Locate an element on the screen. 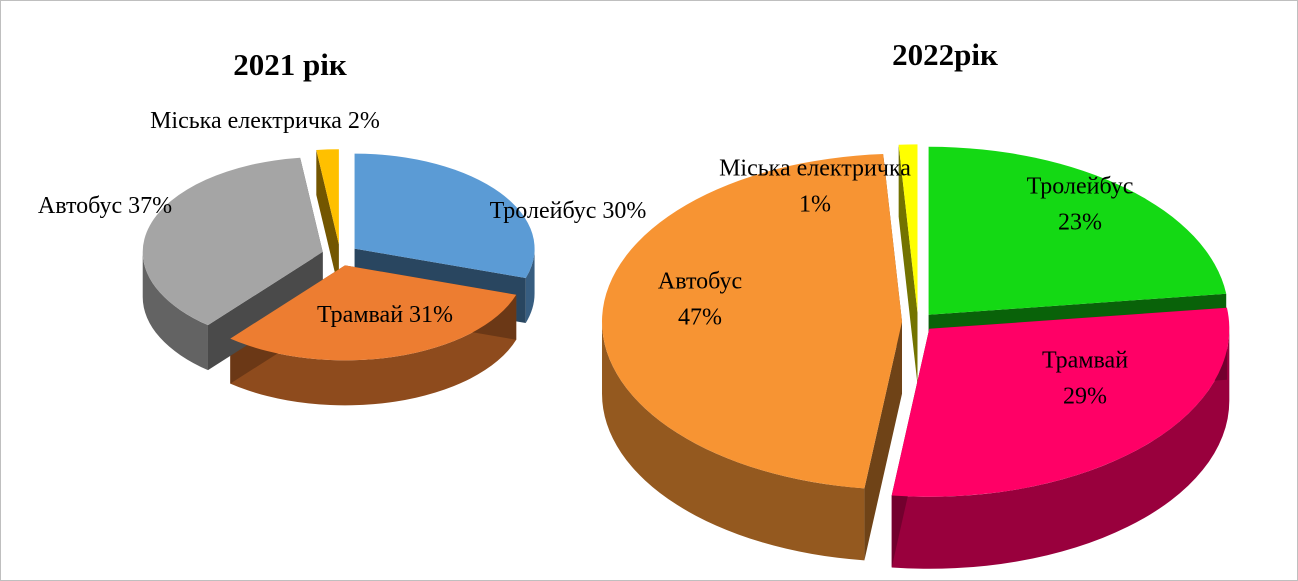  slice-value-label: 23% is located at coordinates (1080, 223).